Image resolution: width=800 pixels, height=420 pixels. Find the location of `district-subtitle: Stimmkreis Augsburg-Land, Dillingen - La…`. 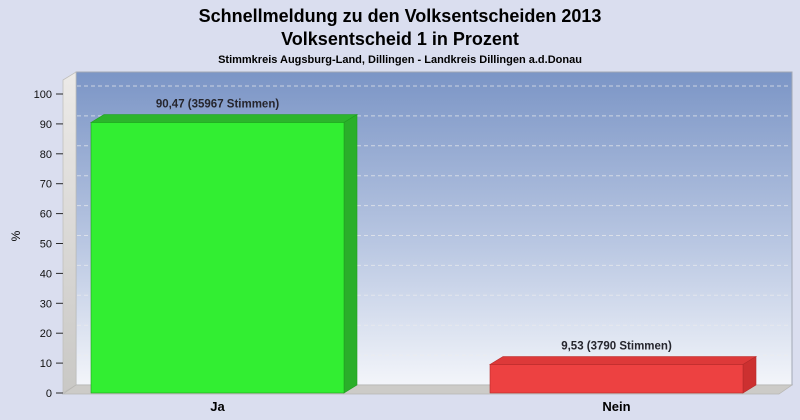

district-subtitle: Stimmkreis Augsburg-Land, Dillingen - La… is located at coordinates (400, 60).